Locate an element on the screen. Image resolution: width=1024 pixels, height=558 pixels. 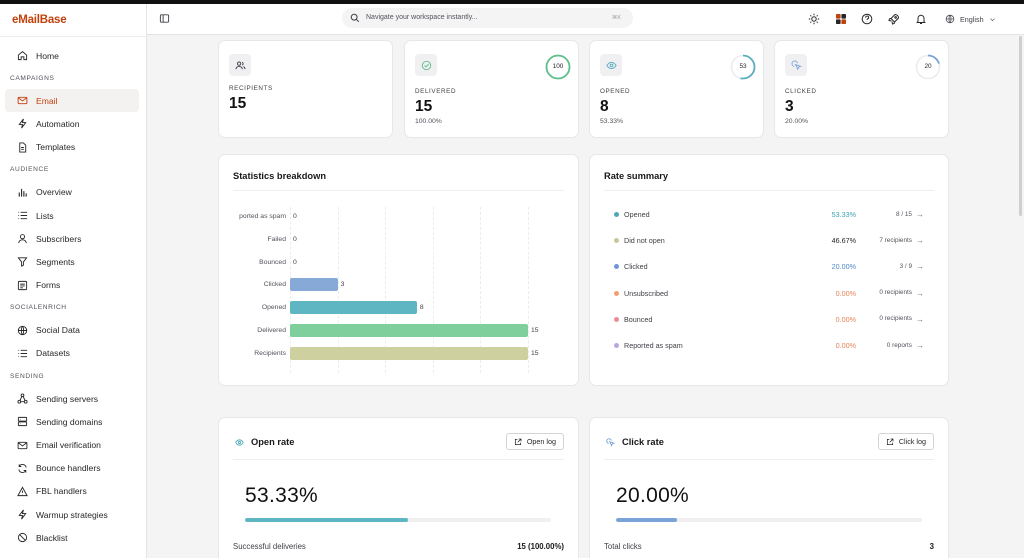
search-bar: Navigate your workspace instantly... ⌘K is located at coordinates (487, 18).